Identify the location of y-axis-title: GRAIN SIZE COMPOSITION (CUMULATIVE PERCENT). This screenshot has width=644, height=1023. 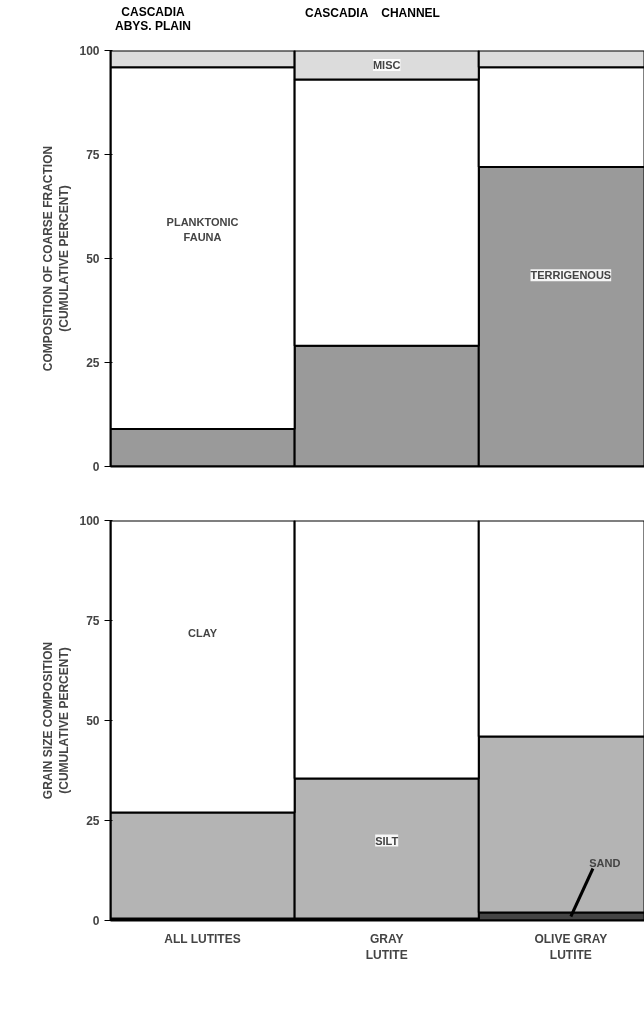
(56, 720).